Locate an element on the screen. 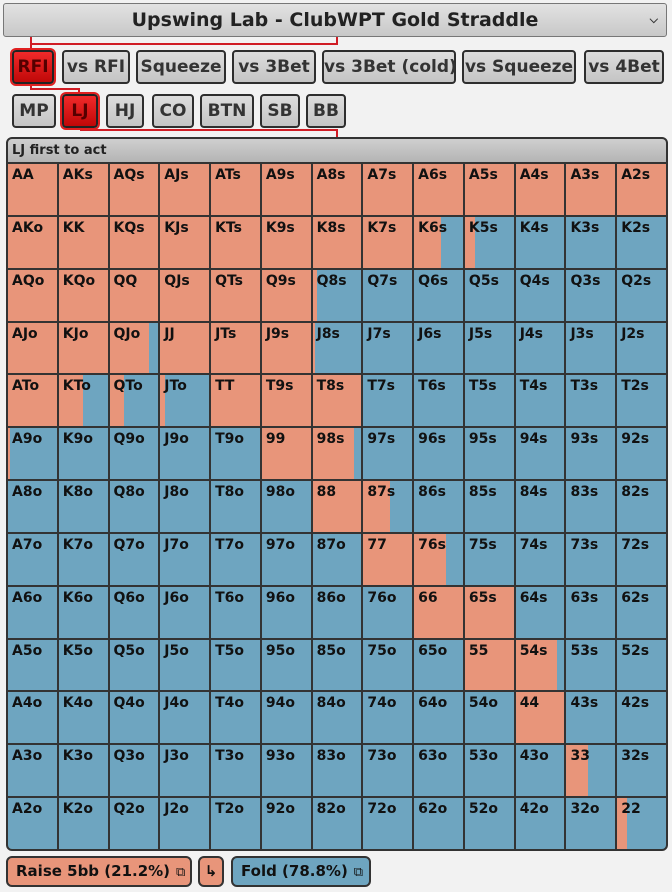 Image resolution: width=672 pixels, height=892 pixels. hand-cell: 54s is located at coordinates (540, 665).